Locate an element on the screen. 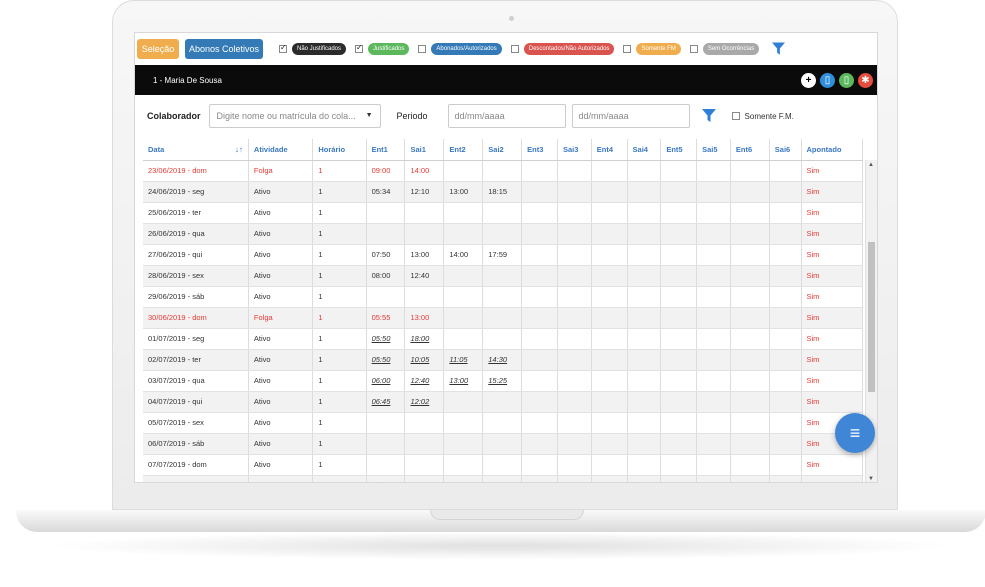  somente-fm-label: Somente F.M. is located at coordinates (769, 116).